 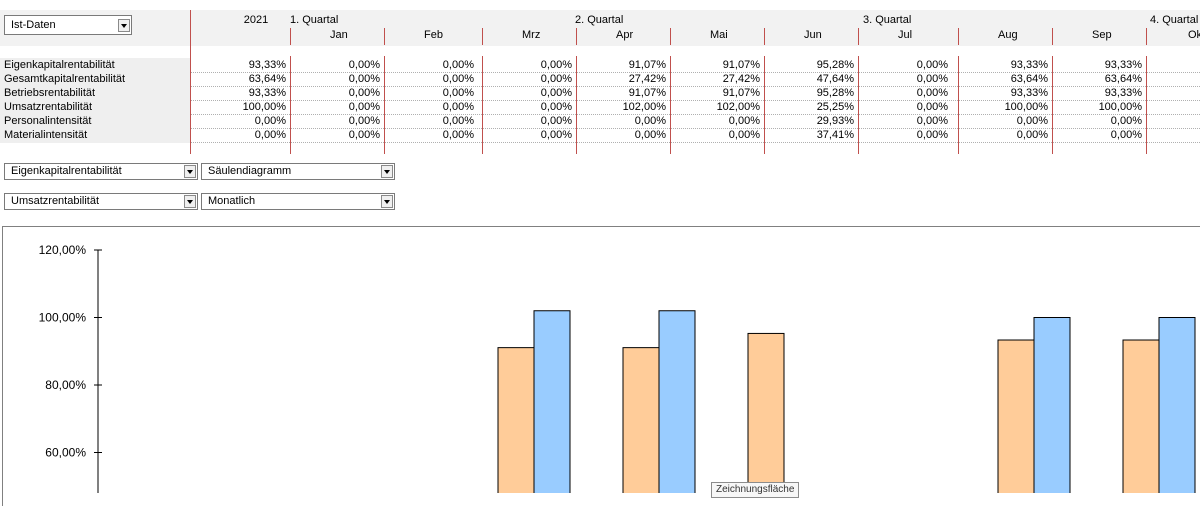 I want to click on quarter-header: 1. Quartal, so click(x=314, y=20).